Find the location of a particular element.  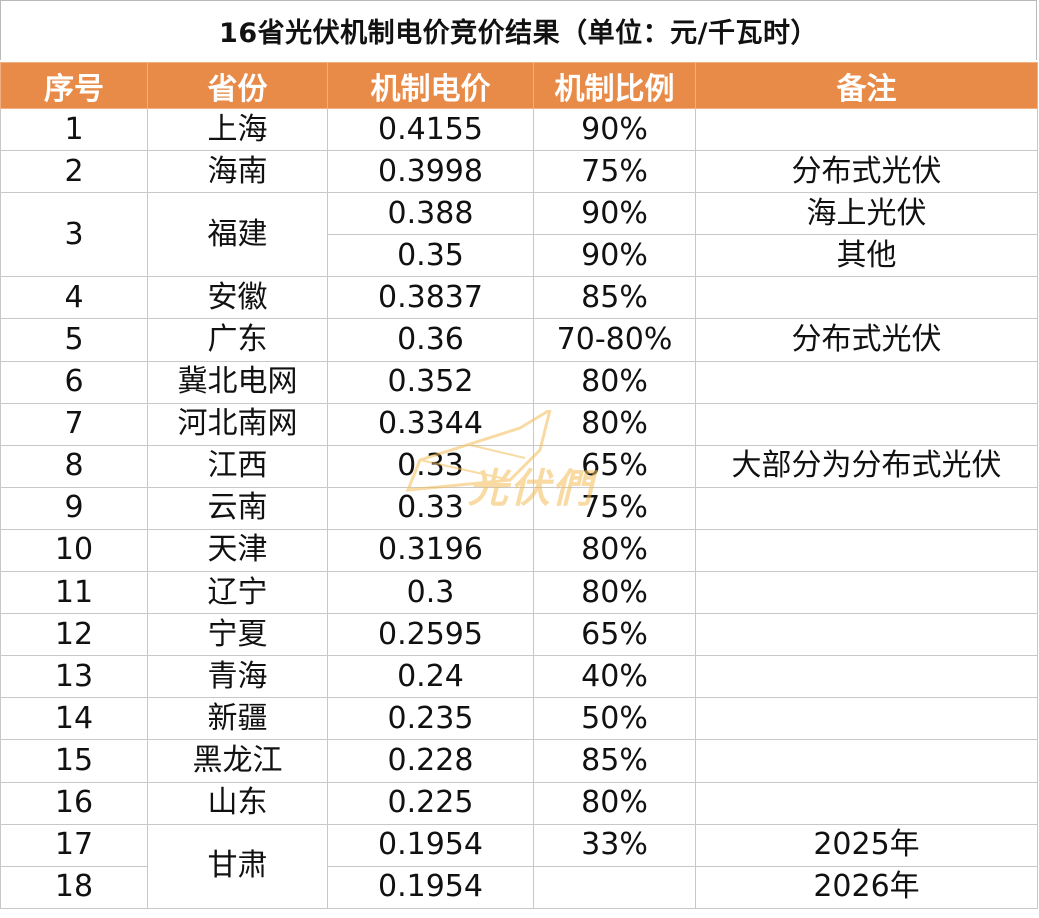

header-row: 序号 省份 机制电价 机制比例 备注 is located at coordinates (519, 85).